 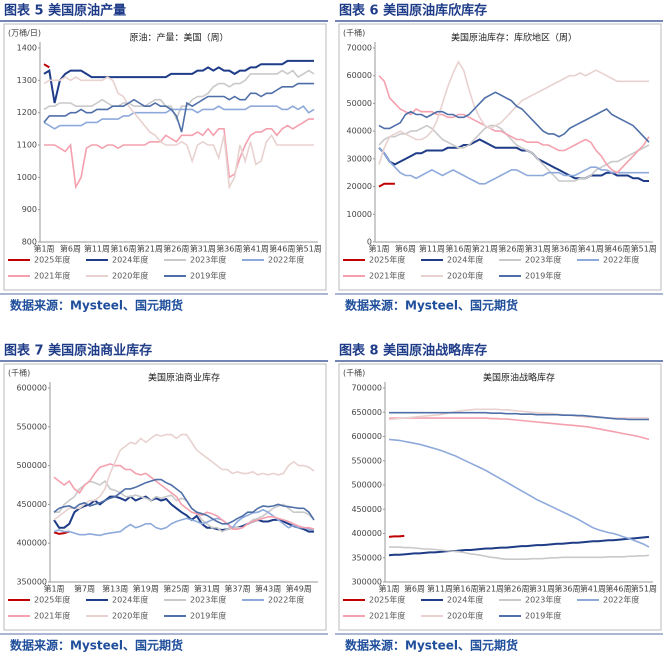 I want to click on y-tick-label: 70000, so click(x=359, y=48).